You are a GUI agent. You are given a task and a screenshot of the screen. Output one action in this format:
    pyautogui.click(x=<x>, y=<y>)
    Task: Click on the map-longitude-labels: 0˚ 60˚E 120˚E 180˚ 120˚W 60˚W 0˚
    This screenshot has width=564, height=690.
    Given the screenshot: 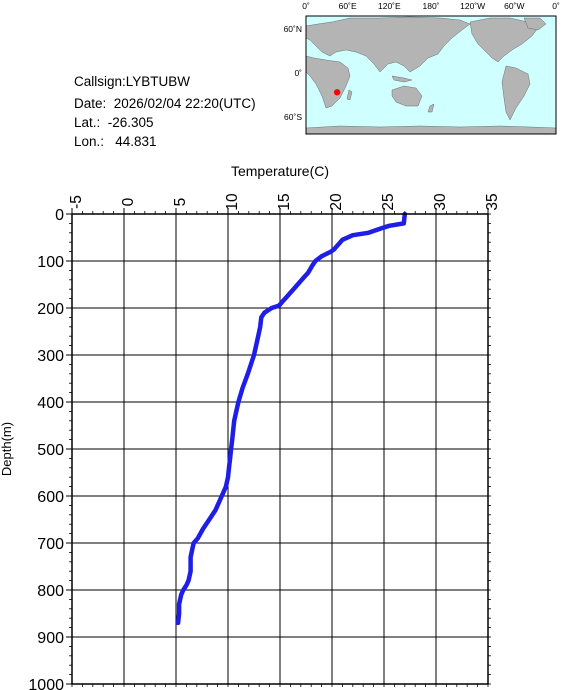 What is the action you would take?
    pyautogui.click(x=431, y=6)
    